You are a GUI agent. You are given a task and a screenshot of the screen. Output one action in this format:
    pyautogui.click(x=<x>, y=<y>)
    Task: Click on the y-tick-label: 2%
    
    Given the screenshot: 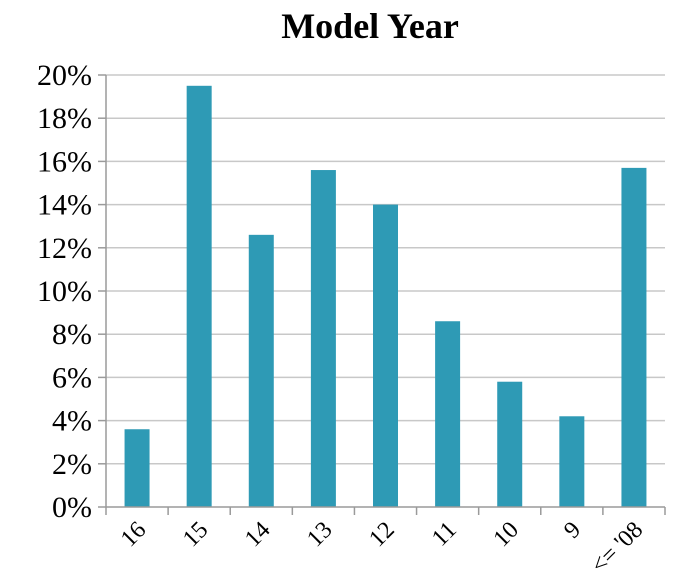 What is the action you would take?
    pyautogui.click(x=72, y=464)
    